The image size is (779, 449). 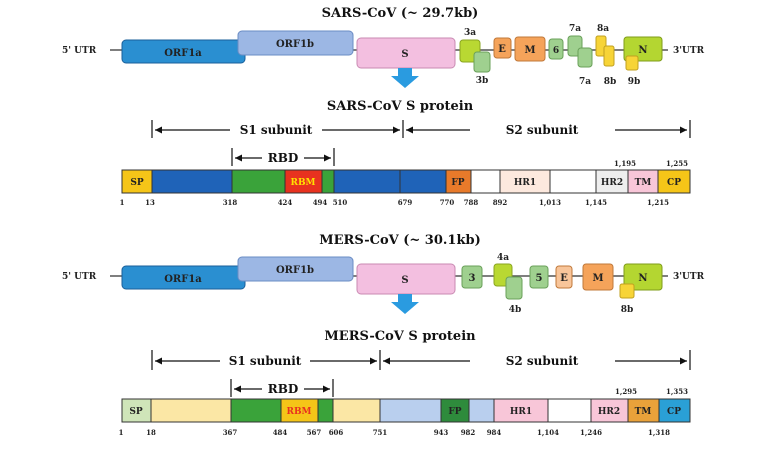 I want to click on mers-8b-label: 8b, so click(x=627, y=310).